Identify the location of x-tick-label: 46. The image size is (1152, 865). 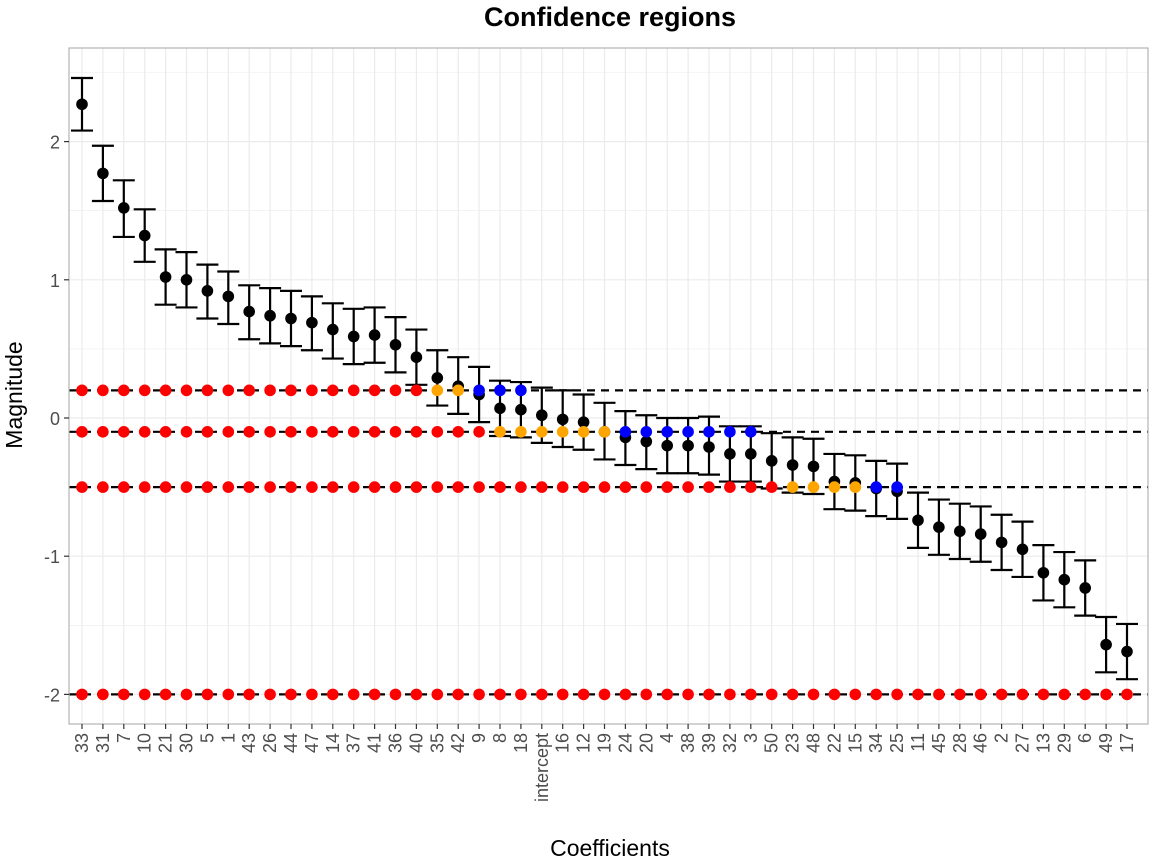
(981, 743).